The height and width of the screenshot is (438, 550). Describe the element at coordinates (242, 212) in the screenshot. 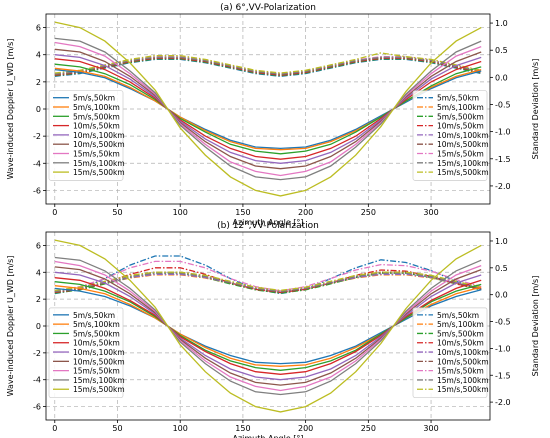

I see `x-tick-label: 150` at that location.